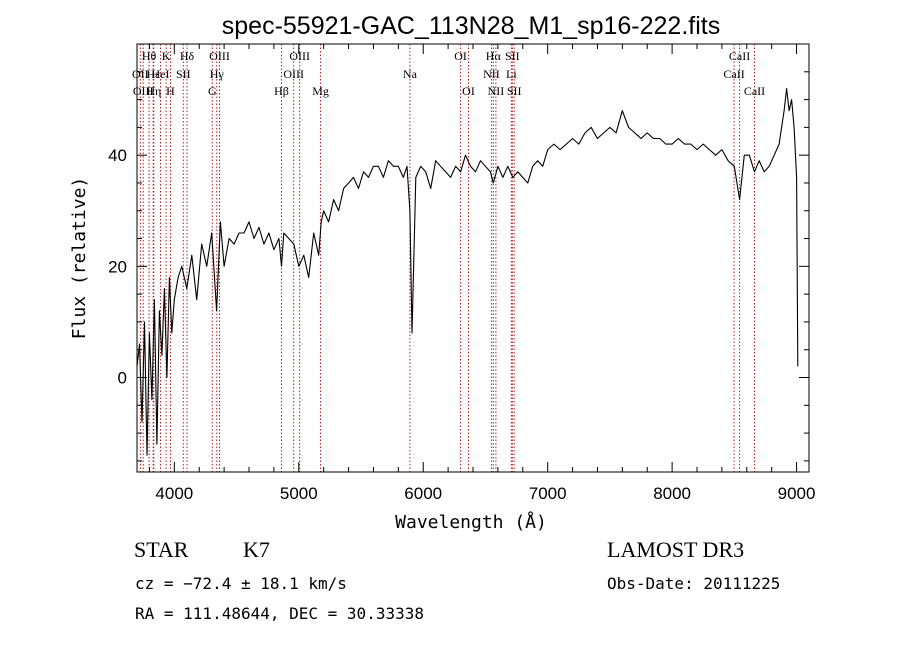  I want to click on line-marker-label: Hα, so click(494, 56).